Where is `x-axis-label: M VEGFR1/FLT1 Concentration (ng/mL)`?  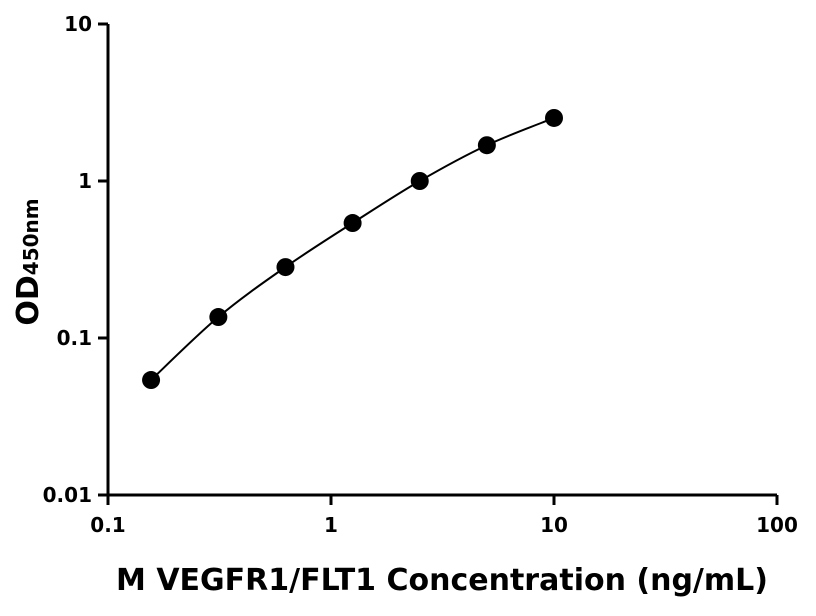 x-axis-label: M VEGFR1/FLT1 Concentration (ng/mL) is located at coordinates (442, 580).